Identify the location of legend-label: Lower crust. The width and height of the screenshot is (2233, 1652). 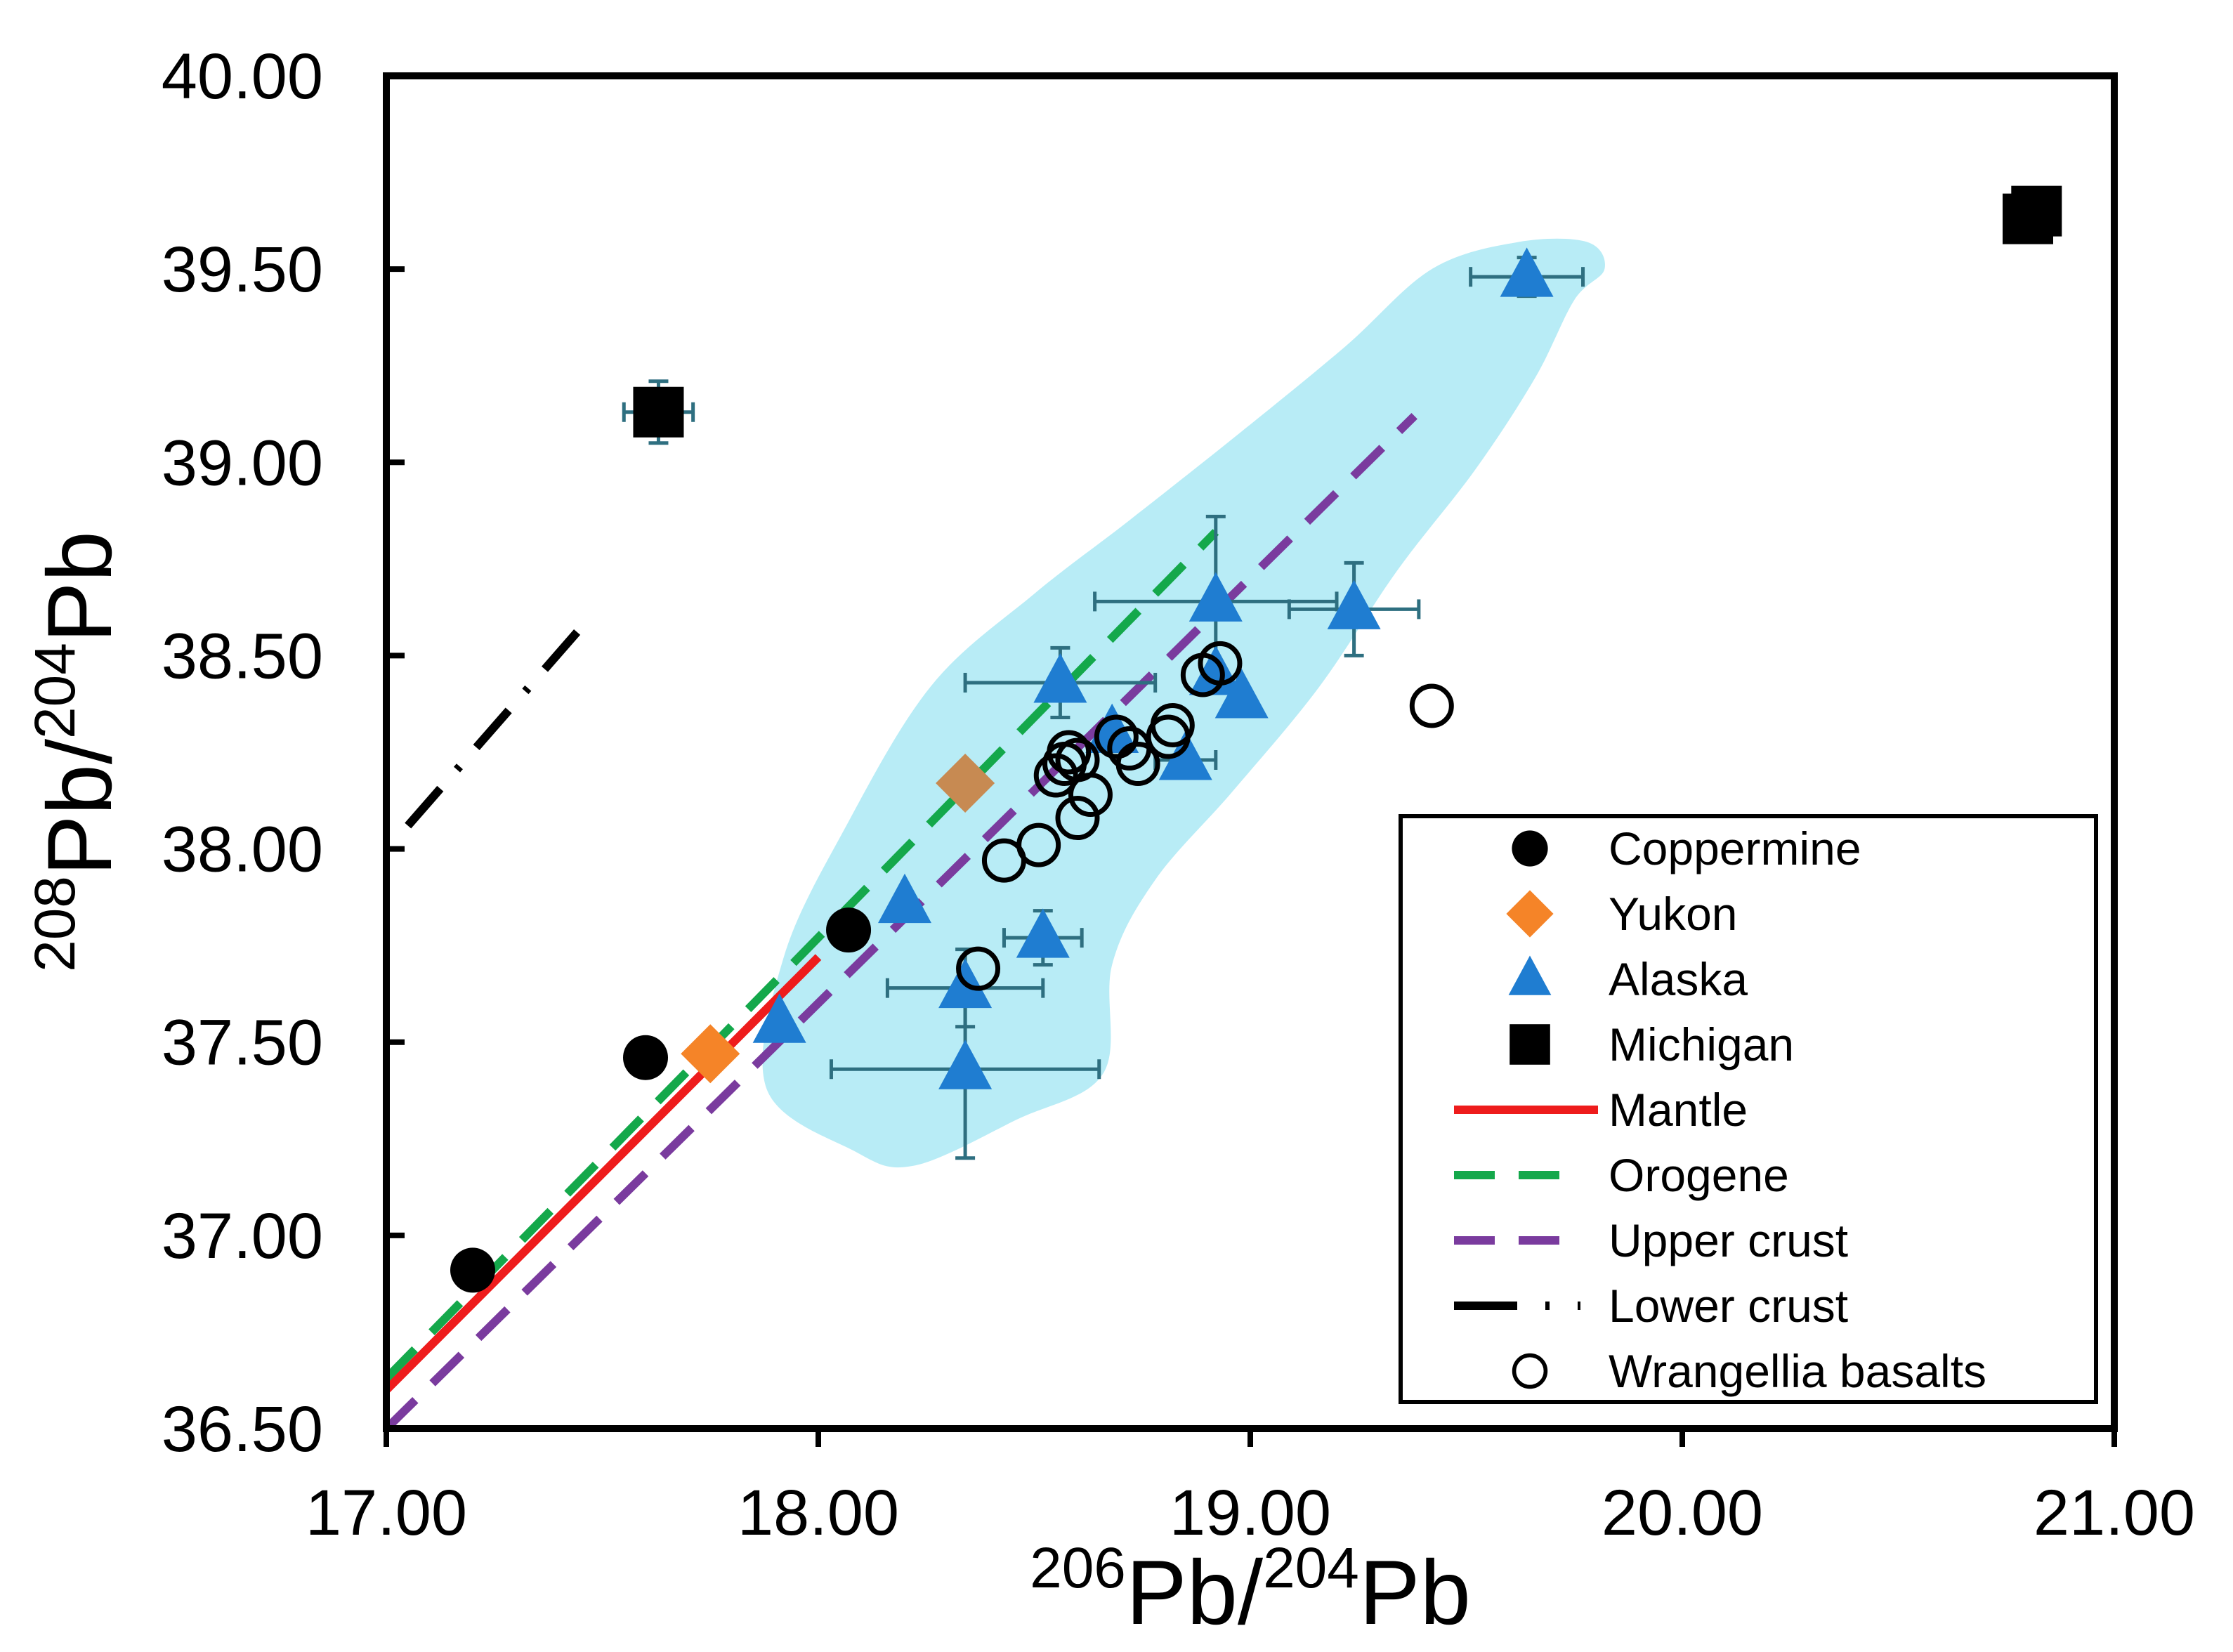
(1728, 1306).